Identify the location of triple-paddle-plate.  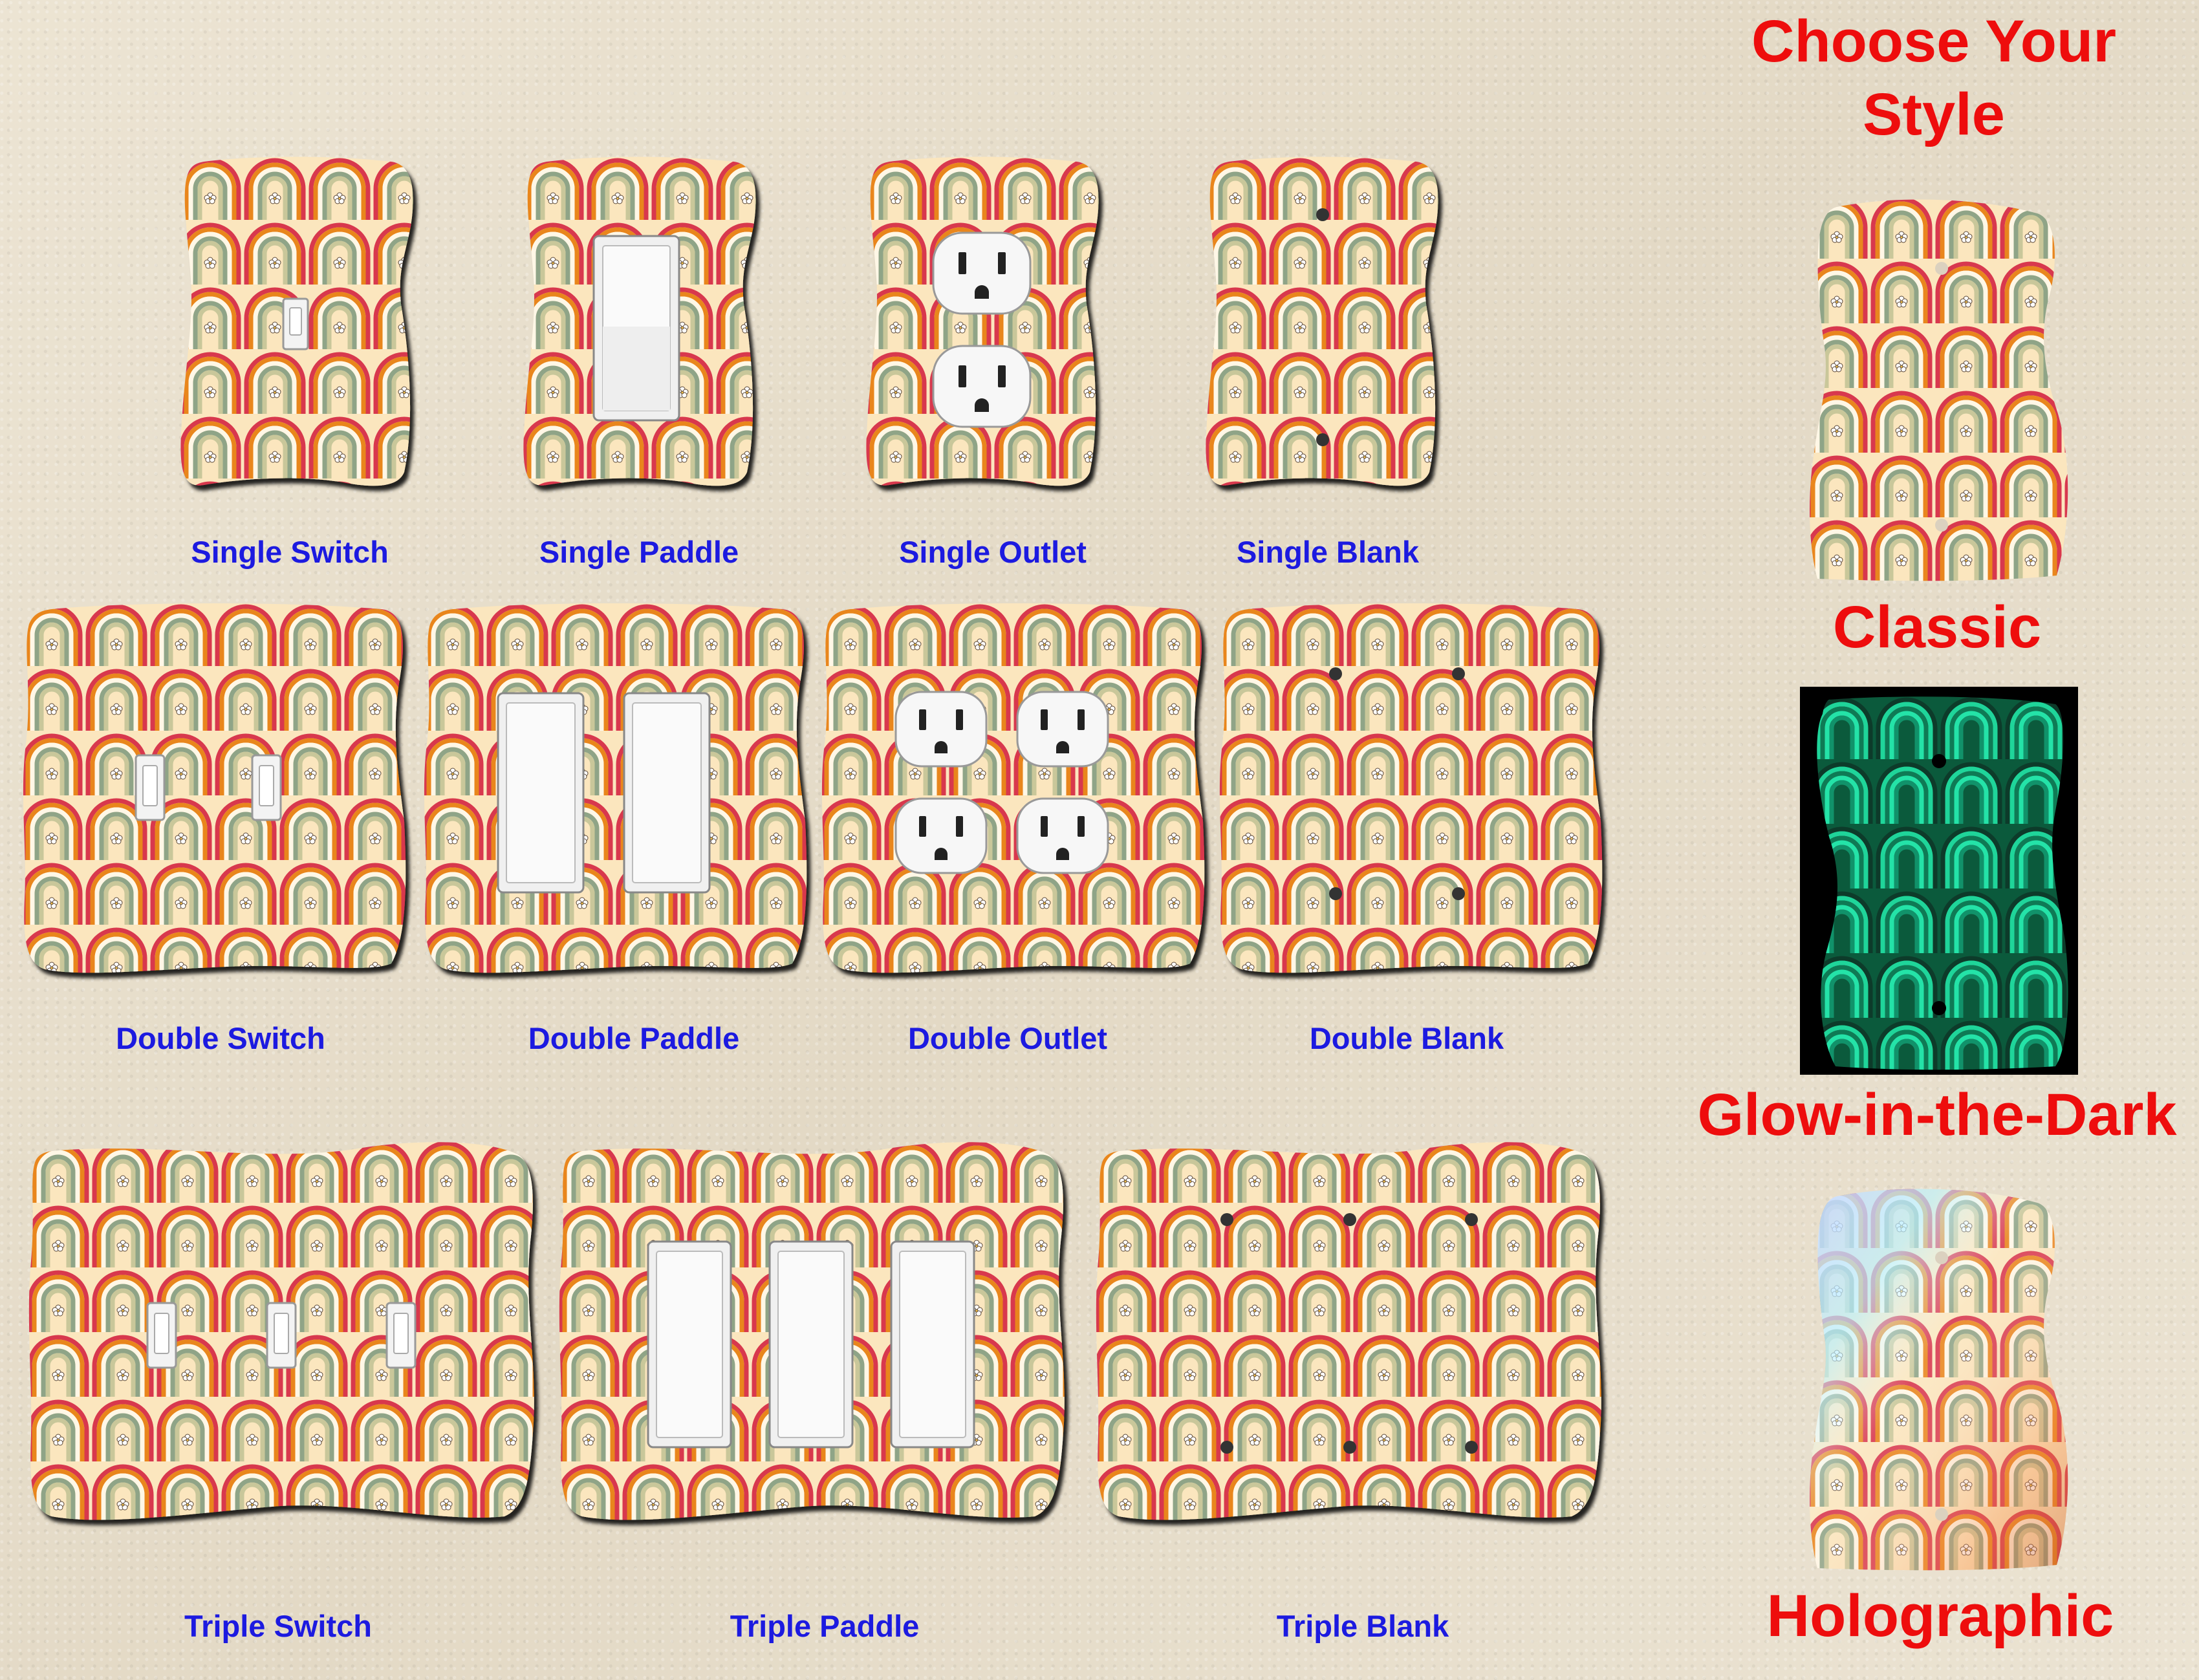
(811, 1332).